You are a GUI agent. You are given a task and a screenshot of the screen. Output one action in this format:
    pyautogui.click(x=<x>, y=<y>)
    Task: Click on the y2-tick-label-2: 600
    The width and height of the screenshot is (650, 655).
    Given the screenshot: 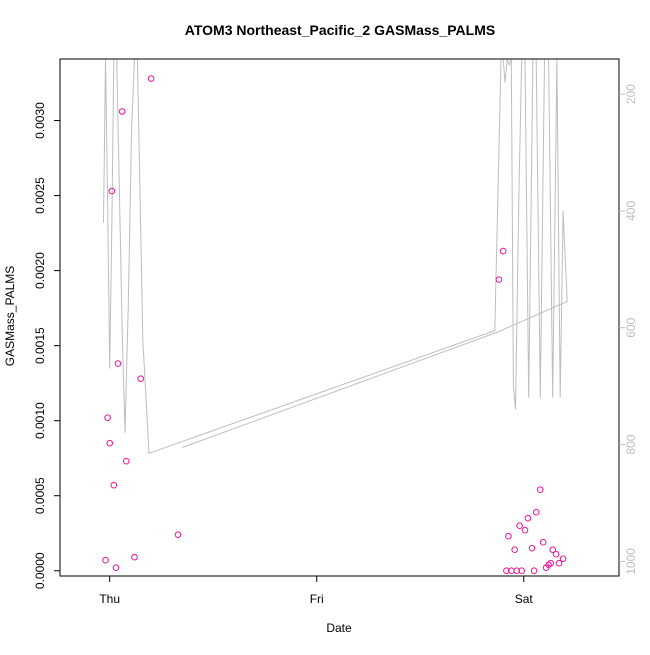 What is the action you would take?
    pyautogui.click(x=631, y=327)
    